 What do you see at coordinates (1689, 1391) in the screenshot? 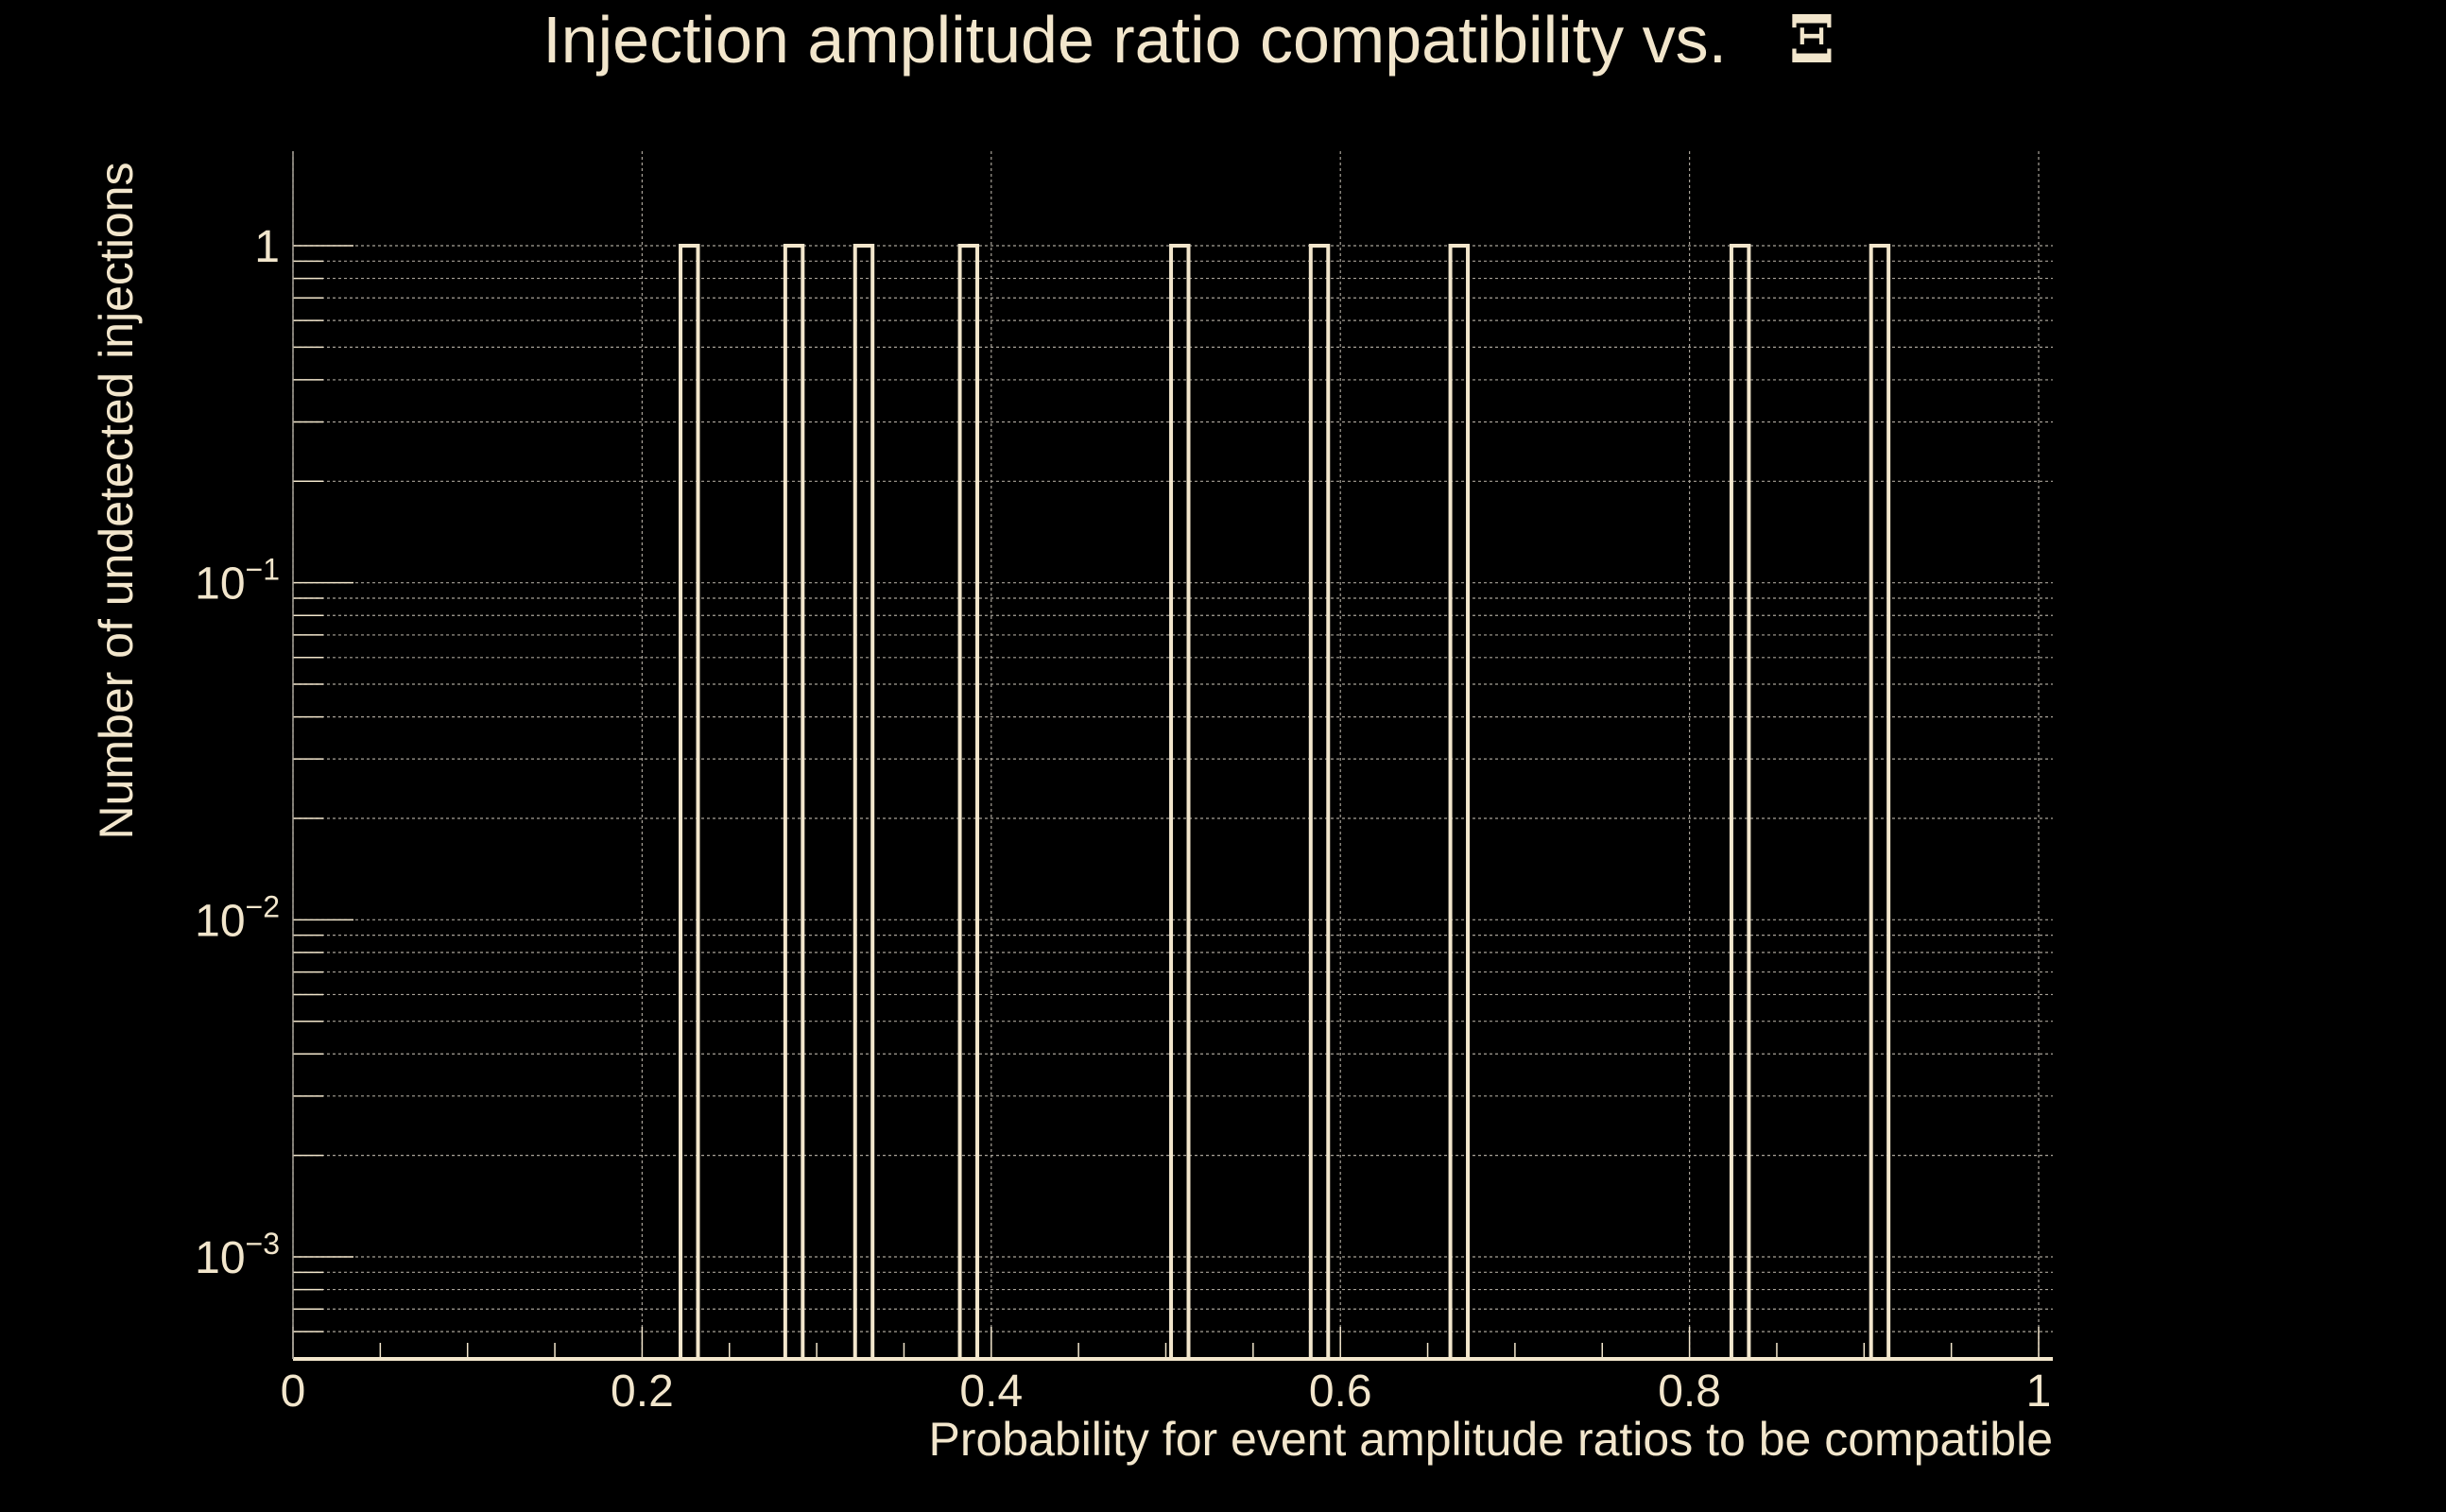
I see `x-tick-label: 0.8` at bounding box center [1689, 1391].